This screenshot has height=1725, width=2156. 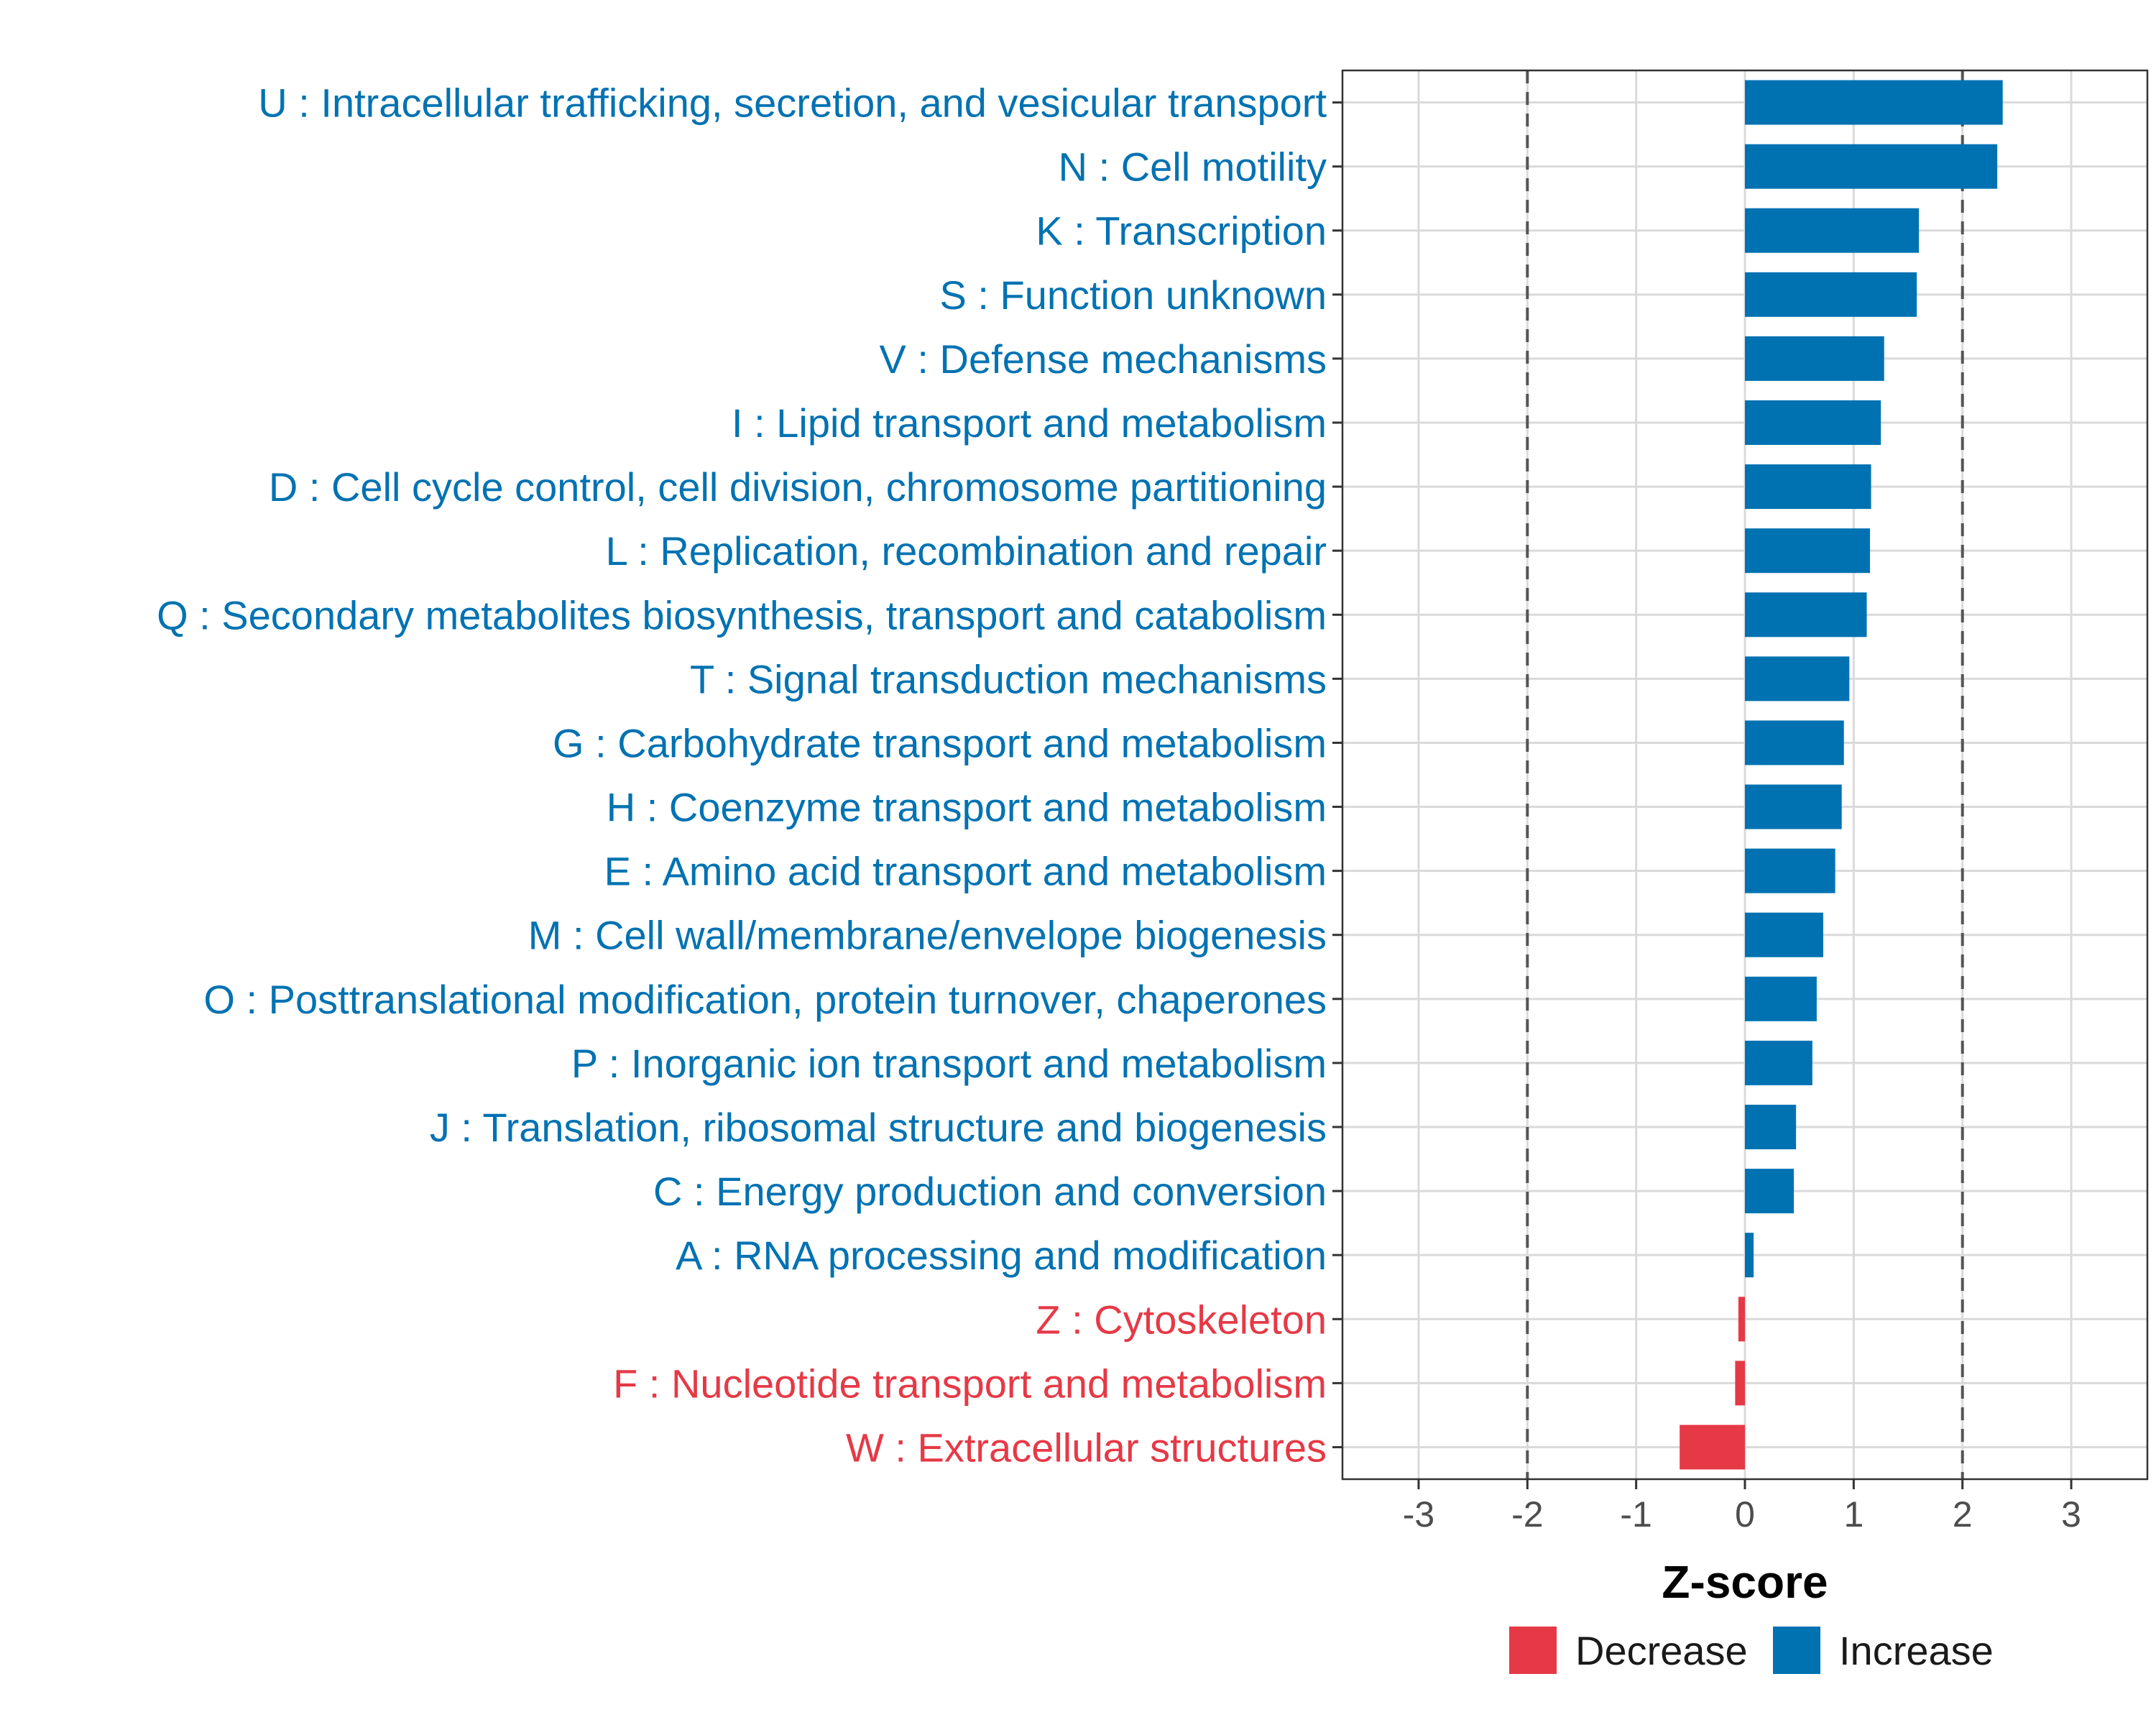 I want to click on y-axis-ticks, so click(x=1337, y=774).